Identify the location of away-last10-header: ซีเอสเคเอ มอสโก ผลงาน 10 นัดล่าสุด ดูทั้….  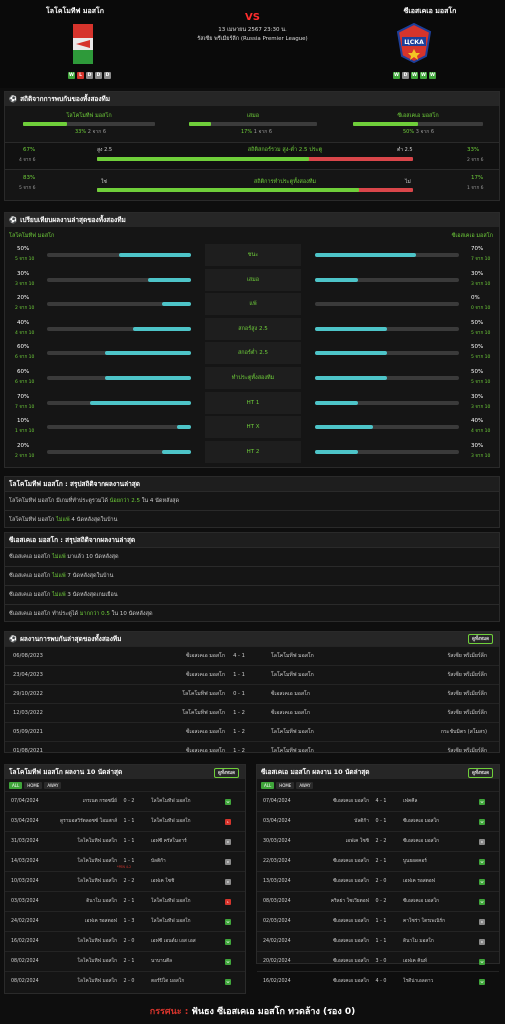
(378, 772).